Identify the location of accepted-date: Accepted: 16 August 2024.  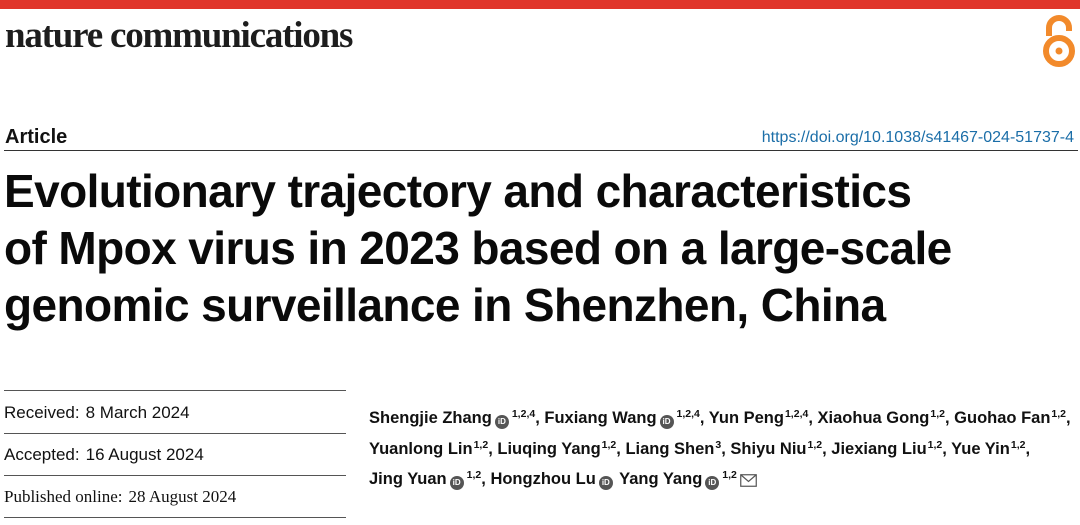
(175, 455).